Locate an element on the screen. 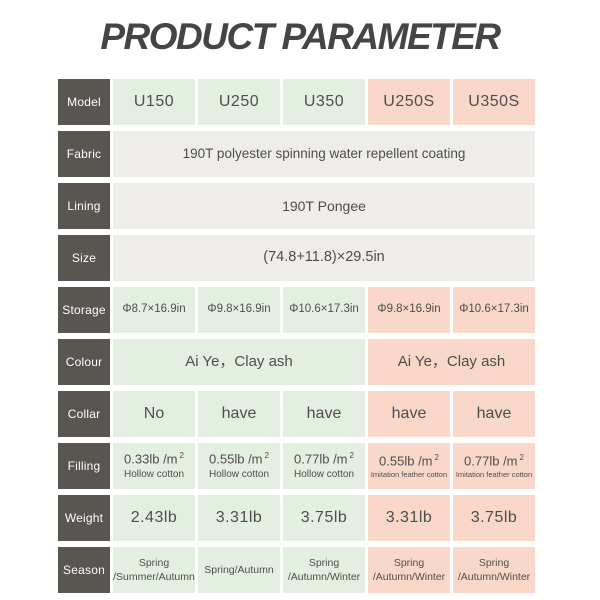  row-label-filling: Filling is located at coordinates (84, 466).